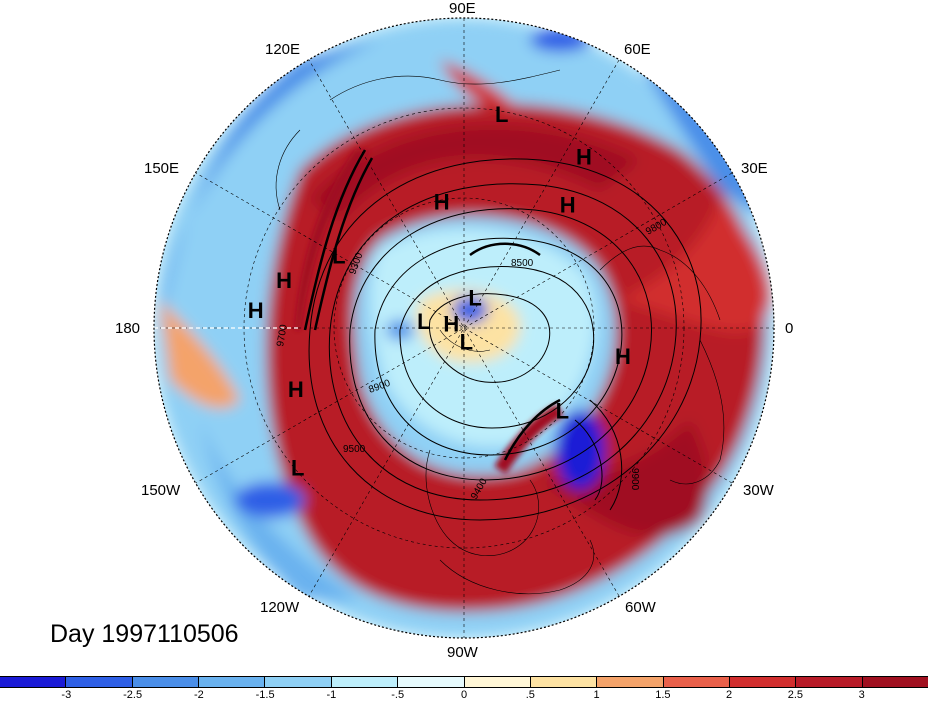 The image size is (928, 702). What do you see at coordinates (331, 695) in the screenshot?
I see `colorbar-tick-label: -1` at bounding box center [331, 695].